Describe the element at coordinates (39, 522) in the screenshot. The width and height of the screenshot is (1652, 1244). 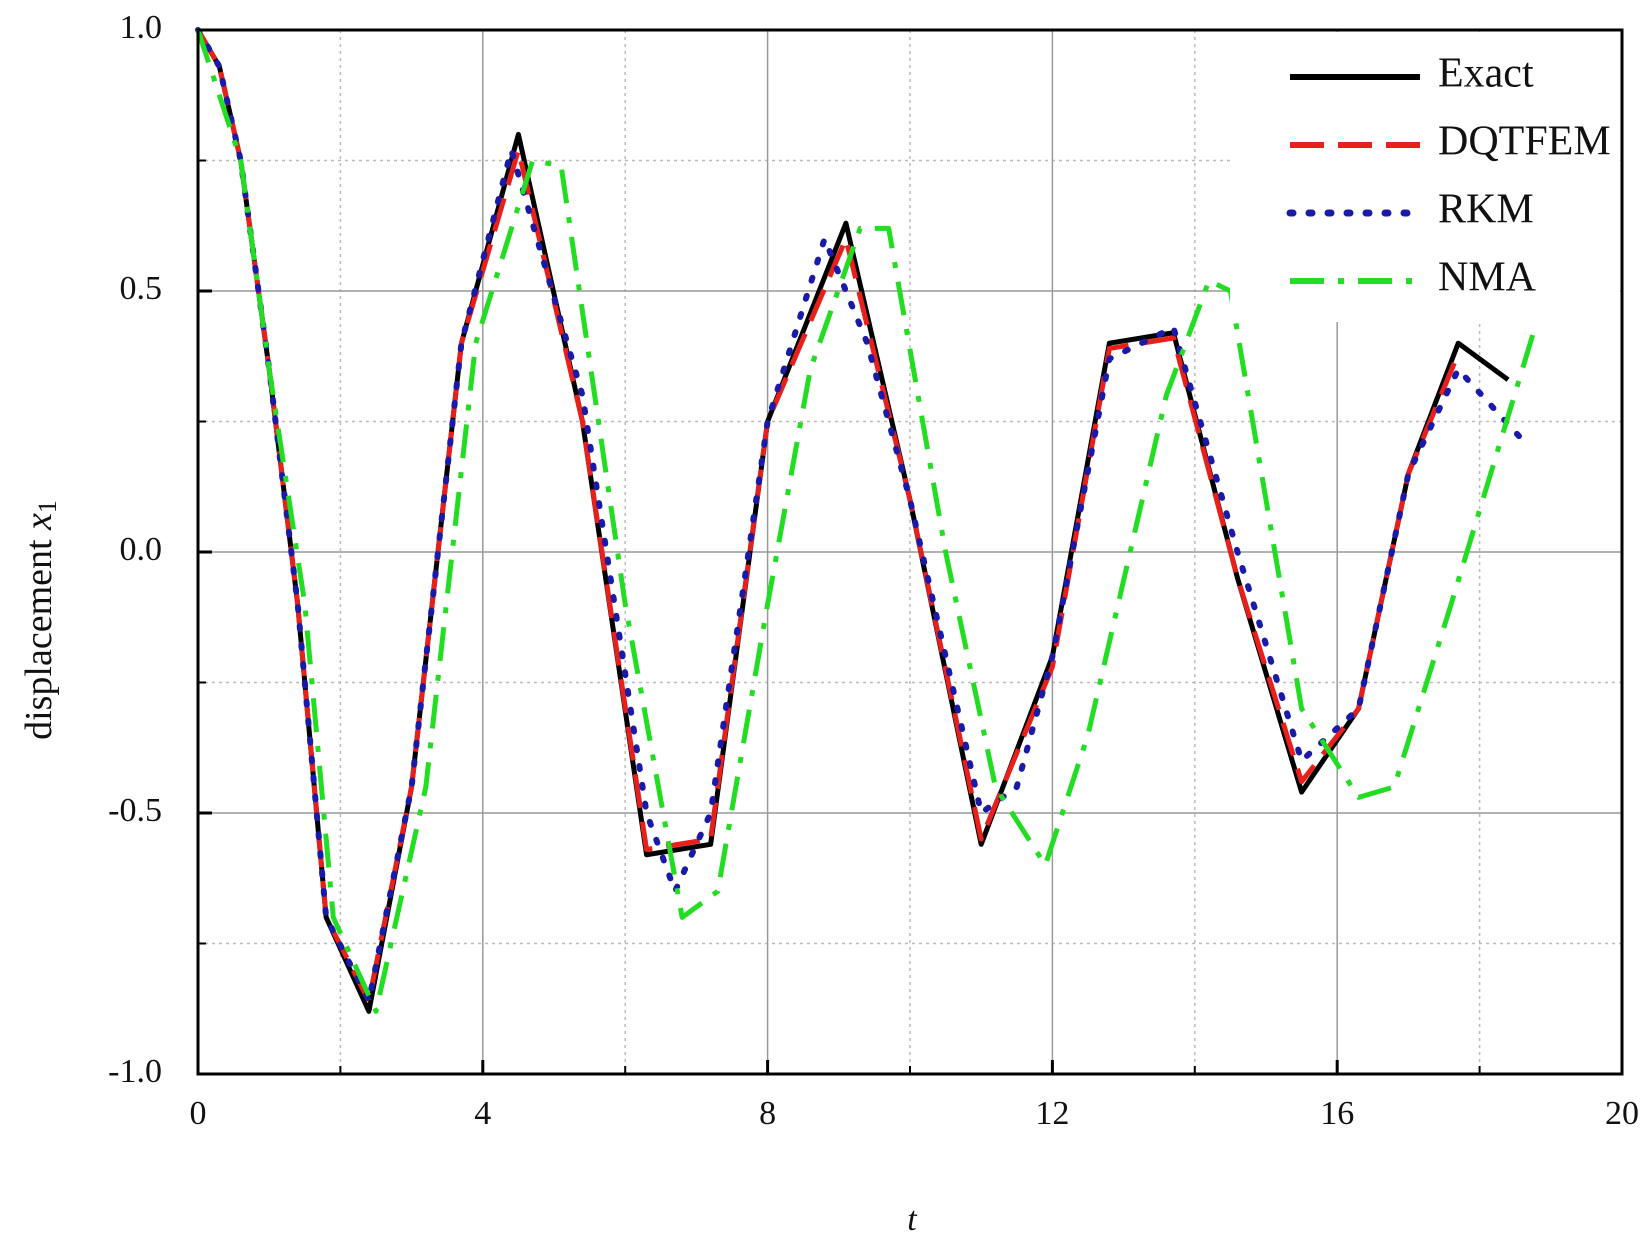
I see `y-axis-label-symbol: x` at that location.